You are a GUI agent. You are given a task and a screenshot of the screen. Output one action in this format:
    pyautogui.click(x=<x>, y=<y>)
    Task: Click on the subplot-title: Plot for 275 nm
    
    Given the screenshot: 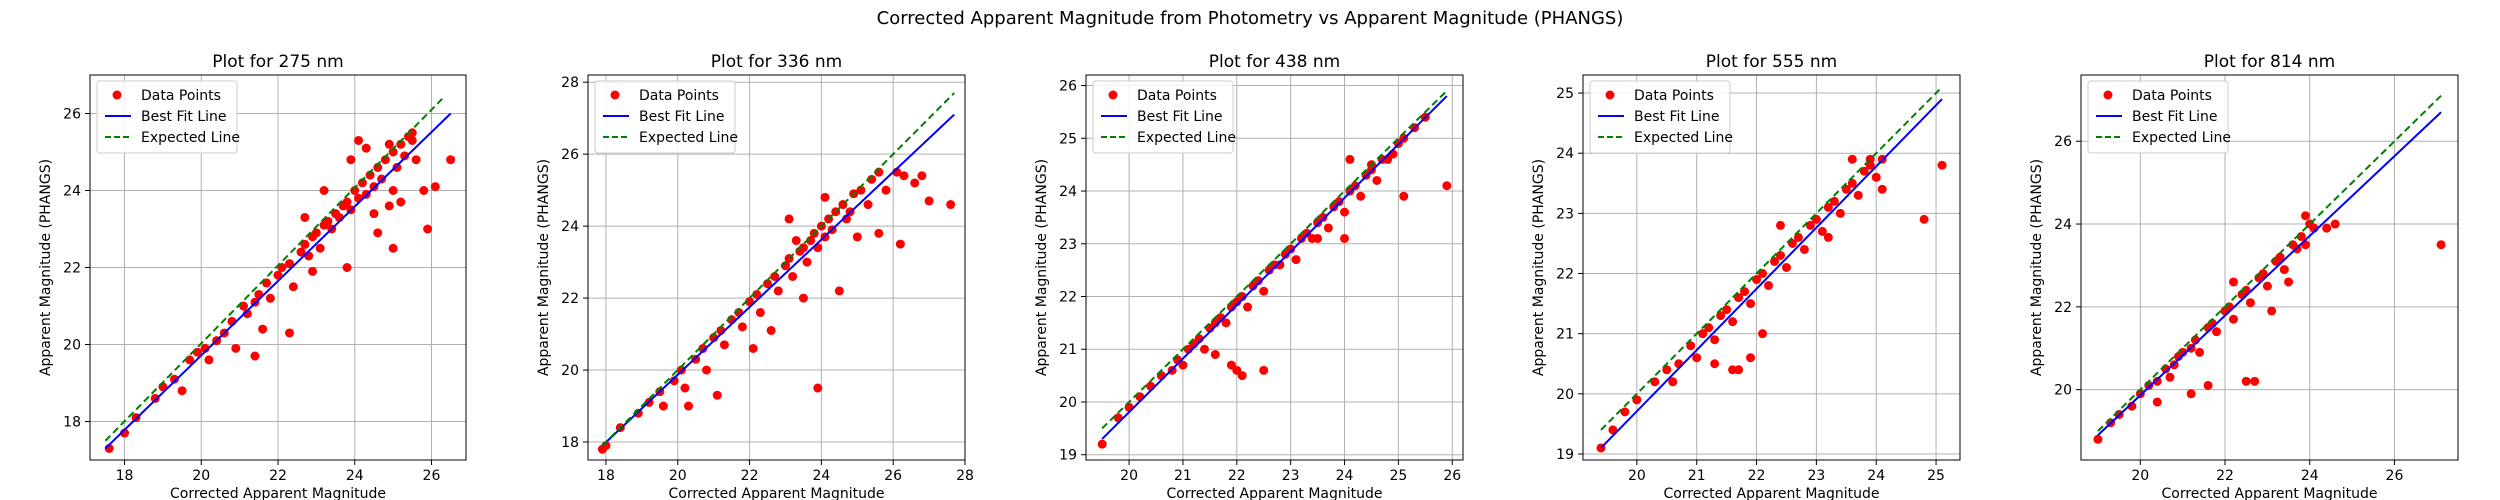 What is the action you would take?
    pyautogui.click(x=277, y=62)
    